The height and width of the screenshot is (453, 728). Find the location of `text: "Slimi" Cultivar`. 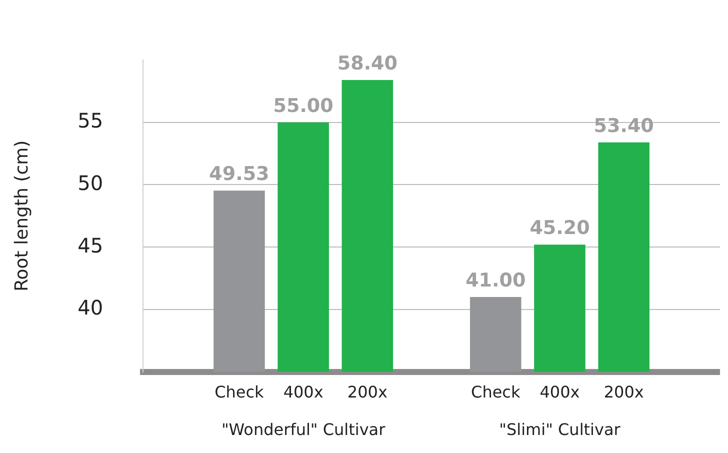

text: "Slimi" Cultivar is located at coordinates (560, 430).